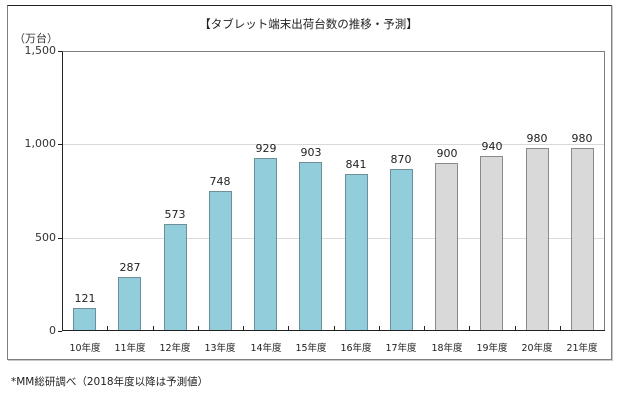 This screenshot has height=400, width=617. Describe the element at coordinates (110, 382) in the screenshot. I see `source-note: *MM総研調べ（2018年度以降は予測値）` at that location.